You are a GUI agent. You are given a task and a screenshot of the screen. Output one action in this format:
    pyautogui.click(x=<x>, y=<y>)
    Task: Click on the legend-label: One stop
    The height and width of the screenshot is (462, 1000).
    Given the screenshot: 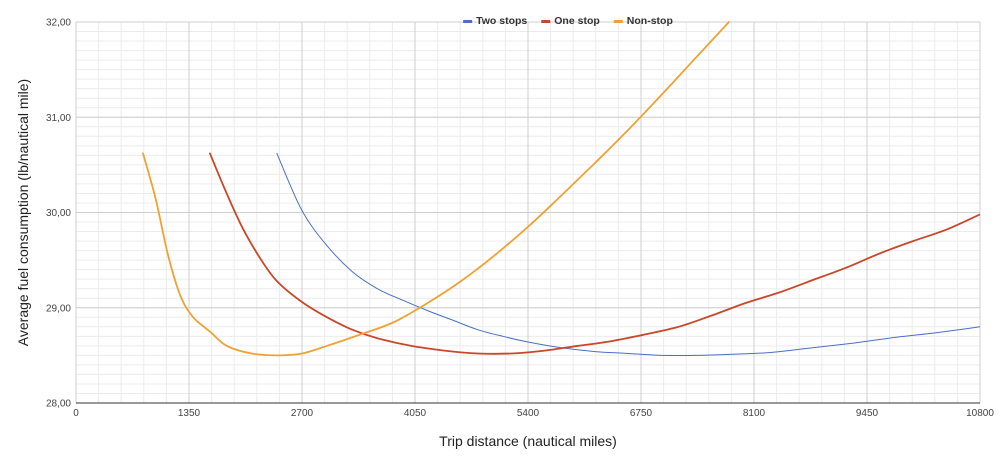 What is the action you would take?
    pyautogui.click(x=577, y=21)
    